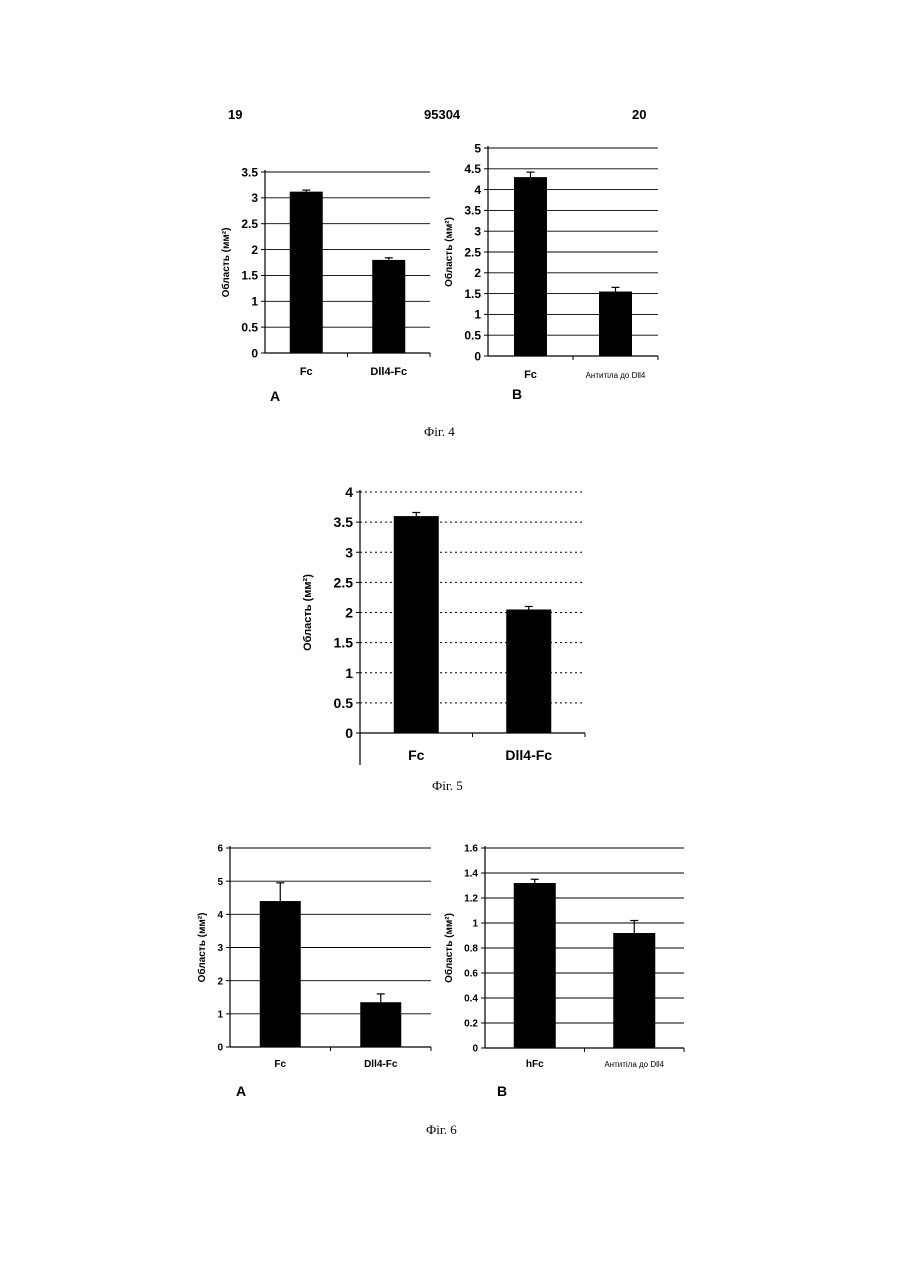 This screenshot has height=1273, width=901. Describe the element at coordinates (327, 267) in the screenshot. I see `chart-fig4a: 0 0.5 1 1.5 2 2.5 3 3.5 Fc Dll4-Fc Область (мм²)` at that location.